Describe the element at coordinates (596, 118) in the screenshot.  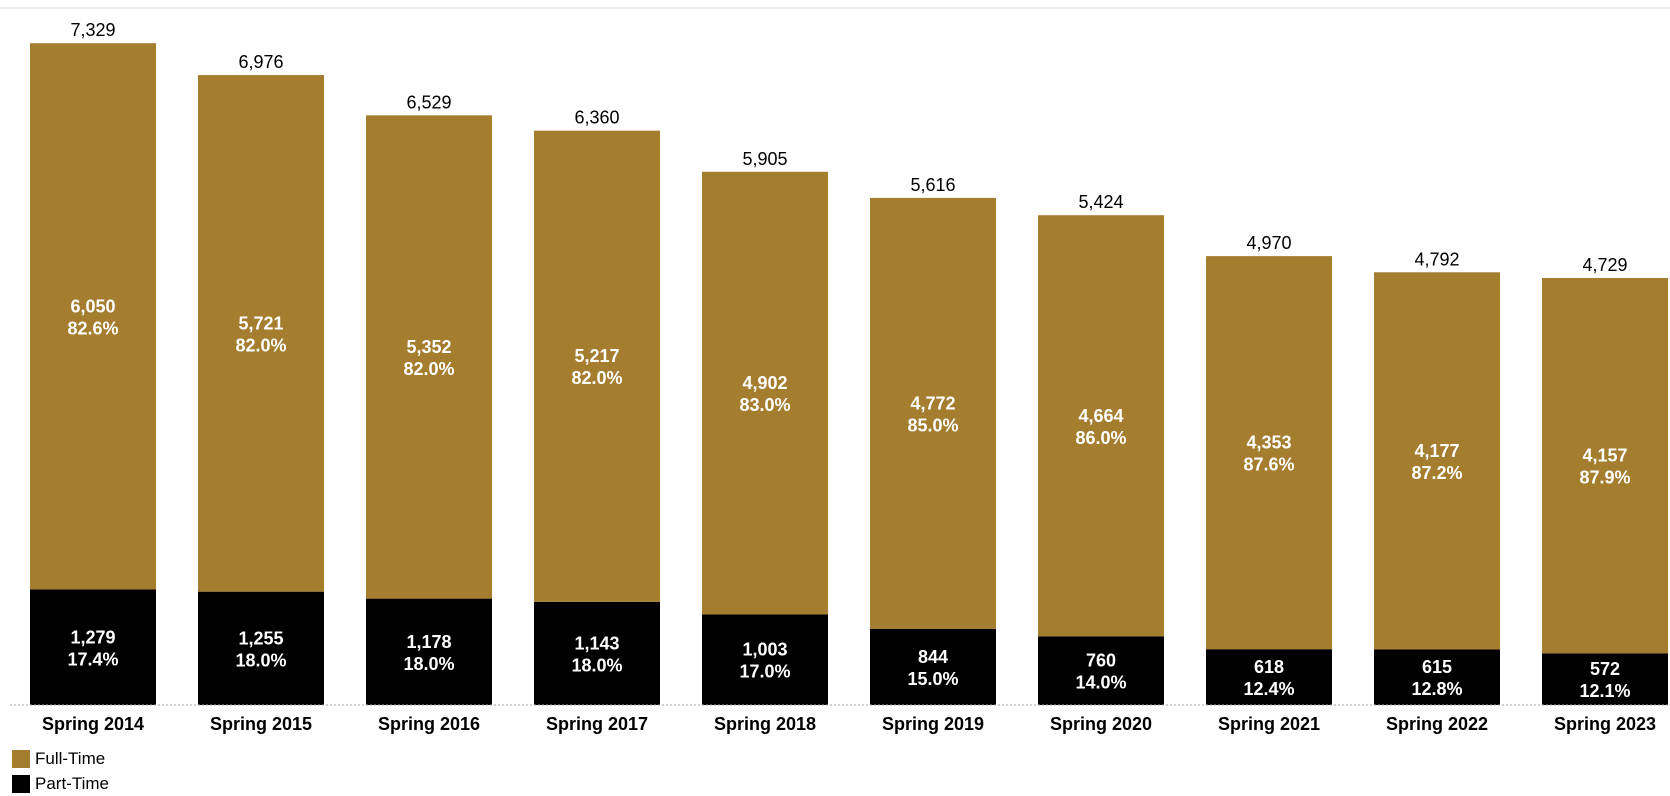
I see `total-label-spring-2017: 6,360` at that location.